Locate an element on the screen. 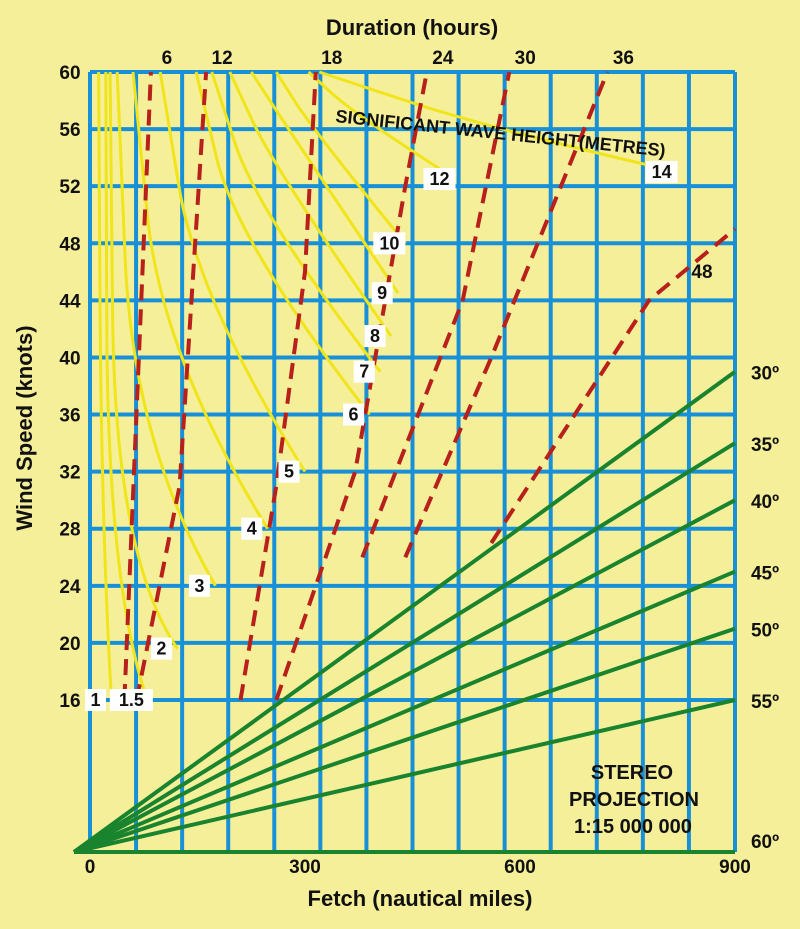 Image resolution: width=800 pixels, height=929 pixels. duration-label: 12 is located at coordinates (222, 58).